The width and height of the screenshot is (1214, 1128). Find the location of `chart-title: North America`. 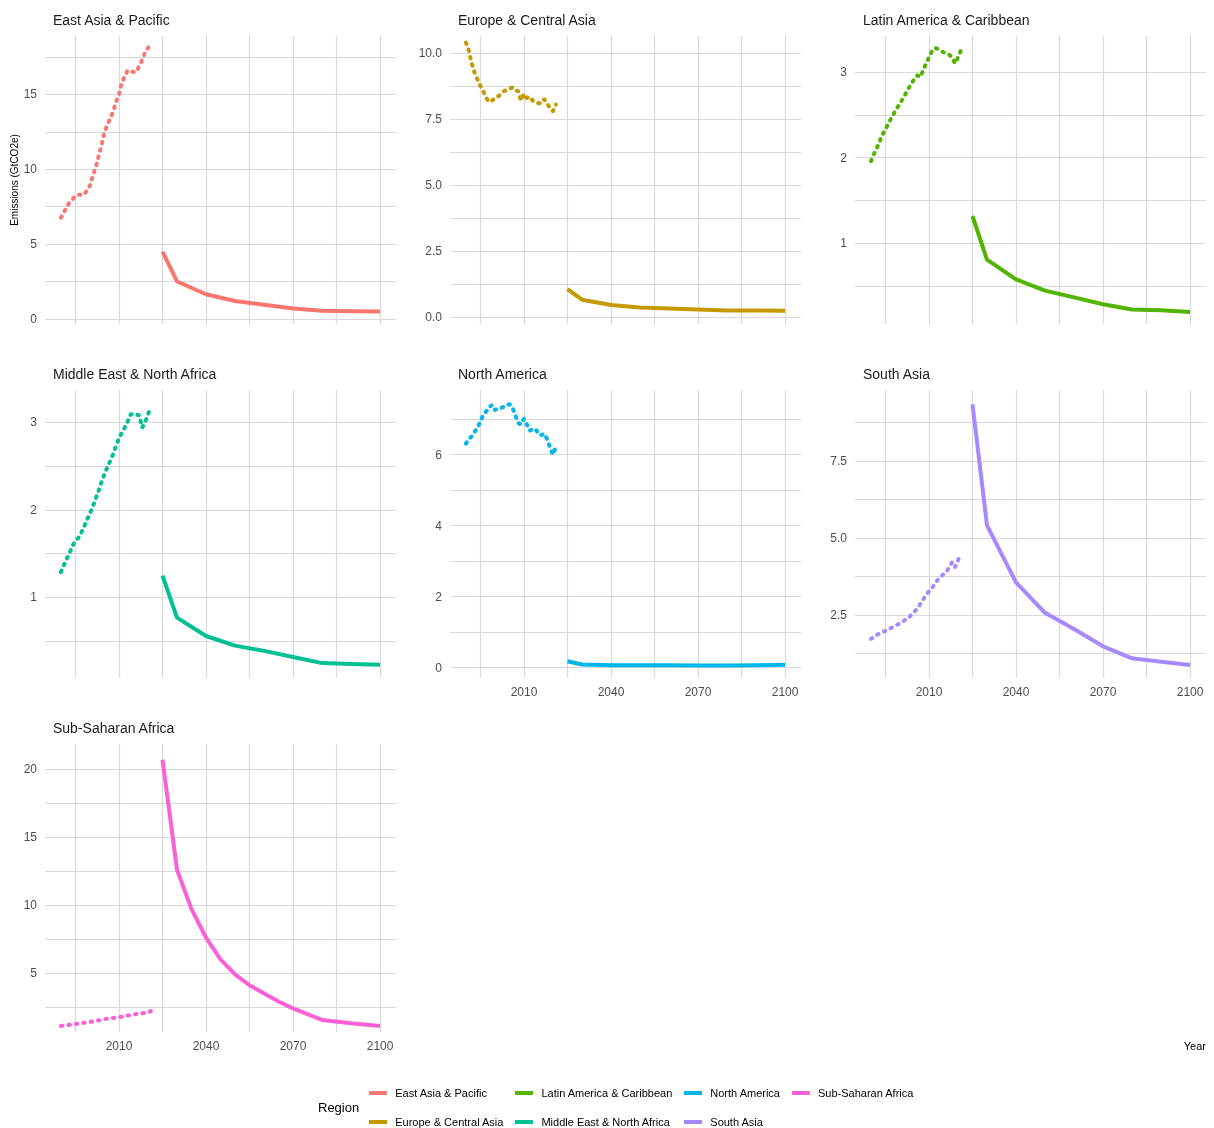

chart-title: North America is located at coordinates (502, 374).